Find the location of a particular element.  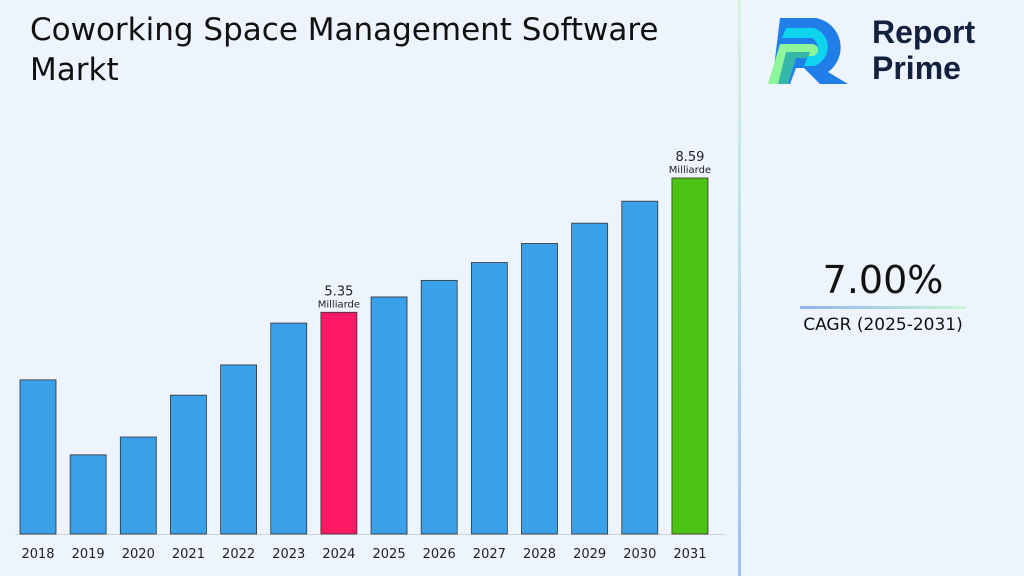

bar-2018 is located at coordinates (38, 457).